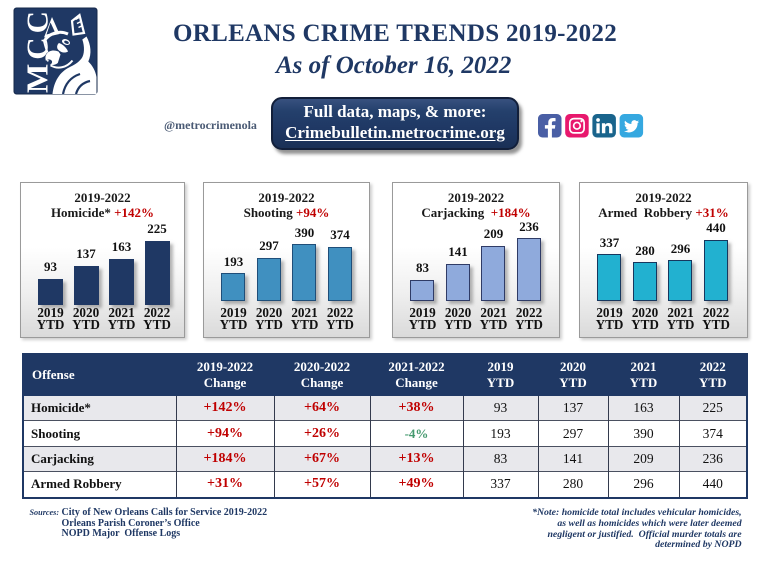  I want to click on svg-text: MCC, so click(37, 50).